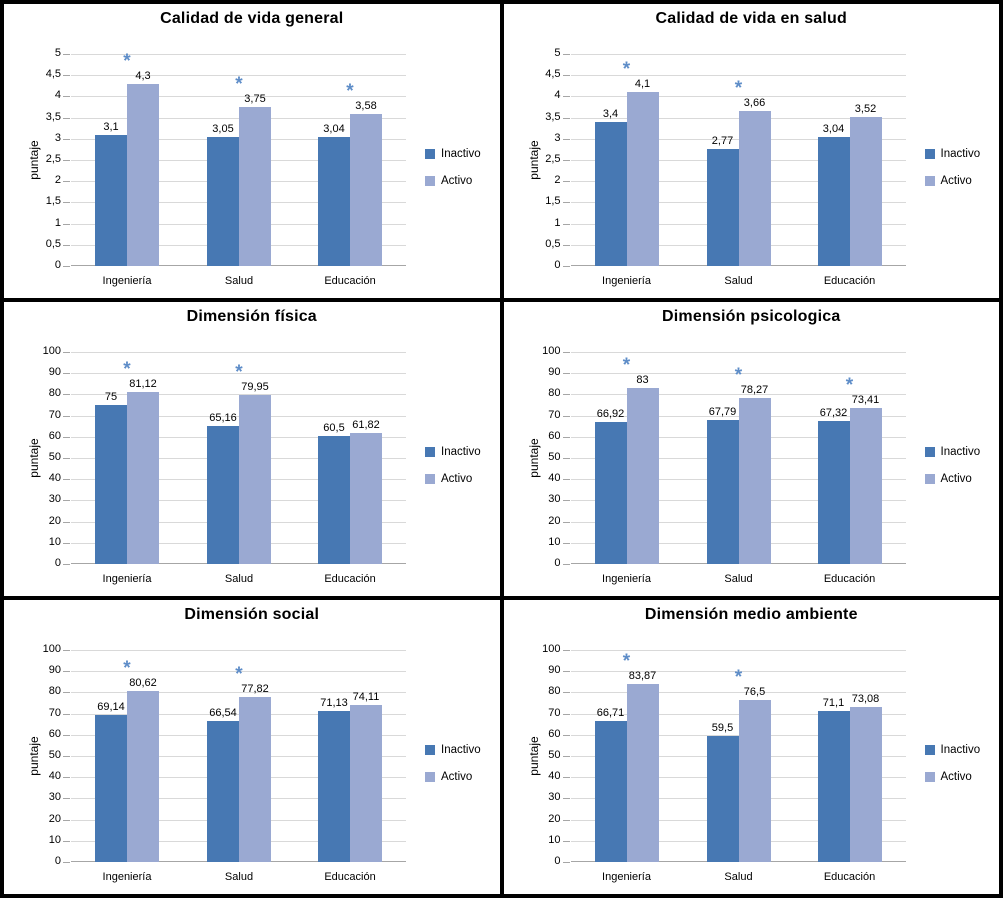 The width and height of the screenshot is (1003, 898). What do you see at coordinates (553, 74) in the screenshot?
I see `y-tick-label: 4,5` at bounding box center [553, 74].